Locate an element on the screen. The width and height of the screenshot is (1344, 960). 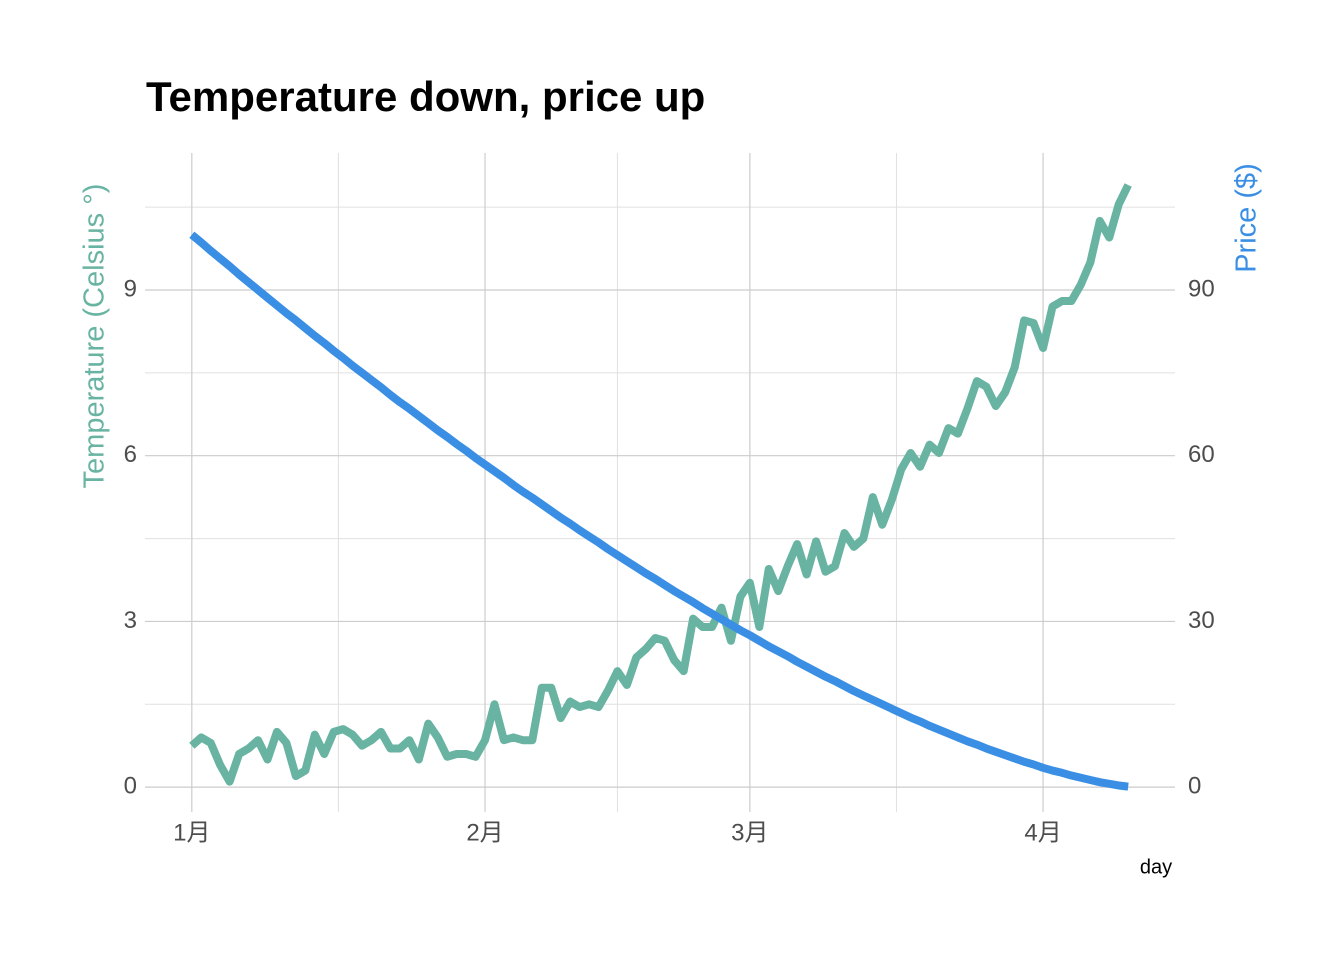
y-tick-label: 9 is located at coordinates (130, 288).